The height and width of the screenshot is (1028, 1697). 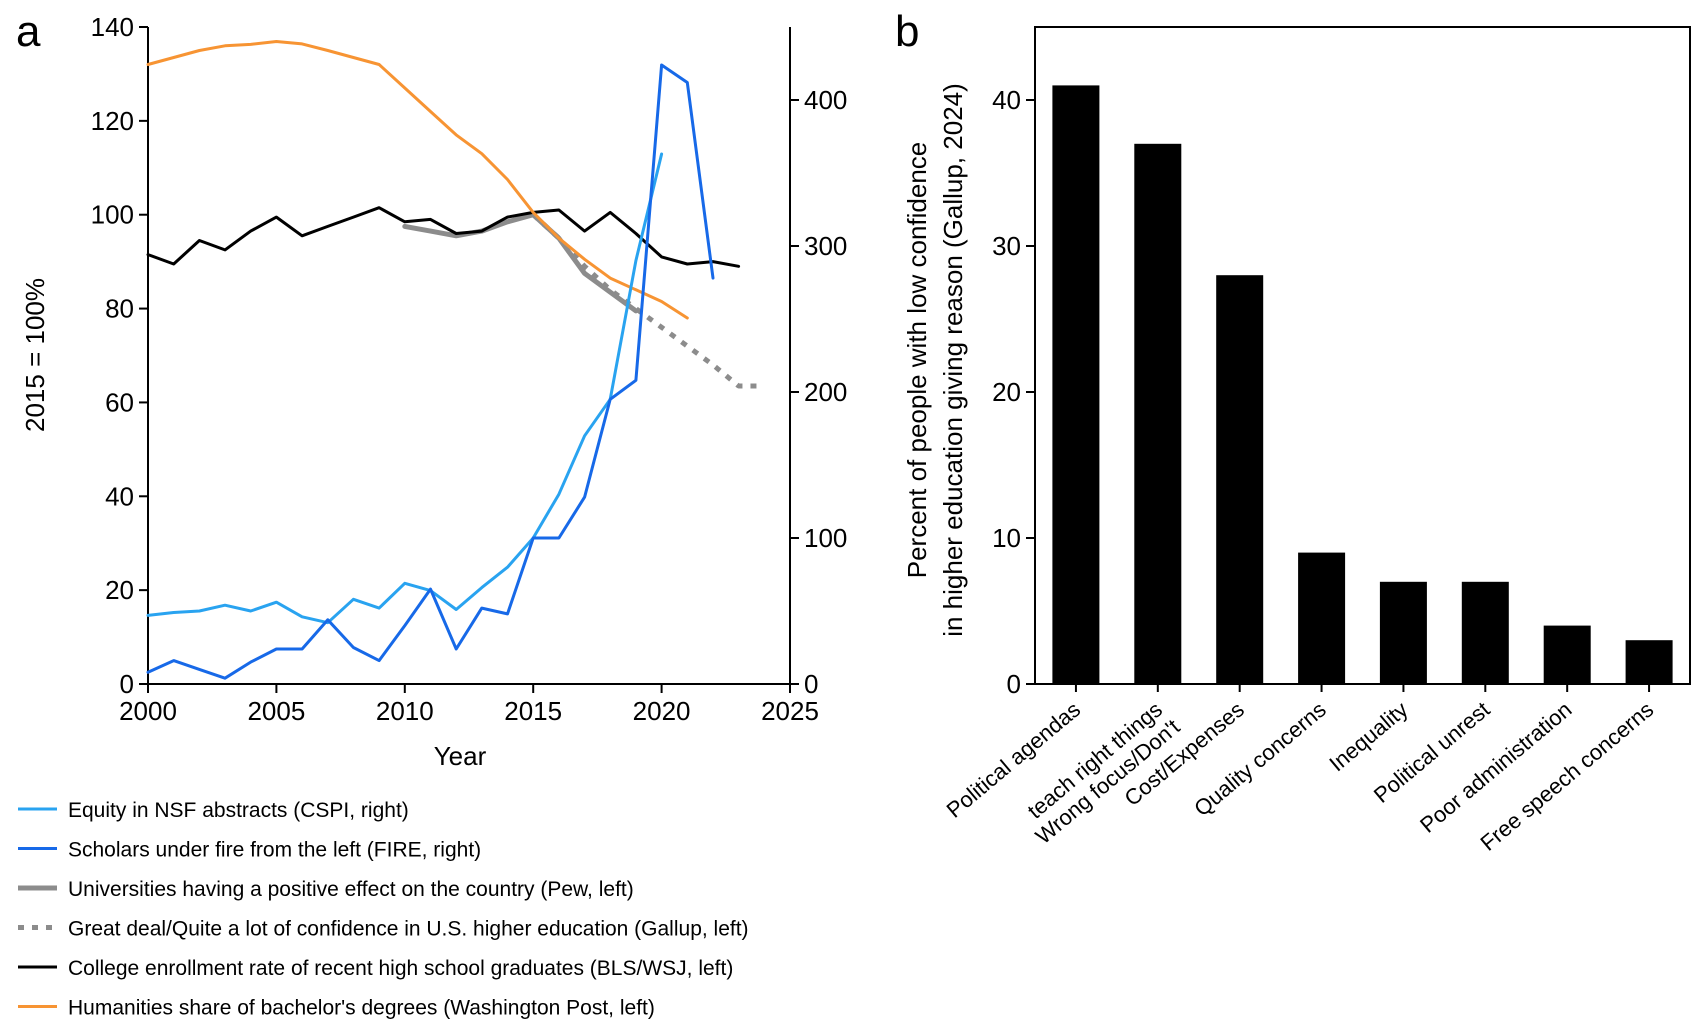 I want to click on right-y-tick-label: 300, so click(x=825, y=246).